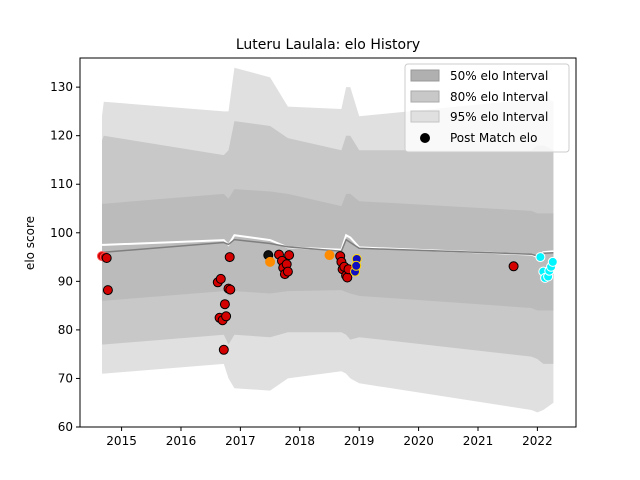 The image size is (640, 480). What do you see at coordinates (65, 281) in the screenshot?
I see `y-tick-label: 90` at bounding box center [65, 281].